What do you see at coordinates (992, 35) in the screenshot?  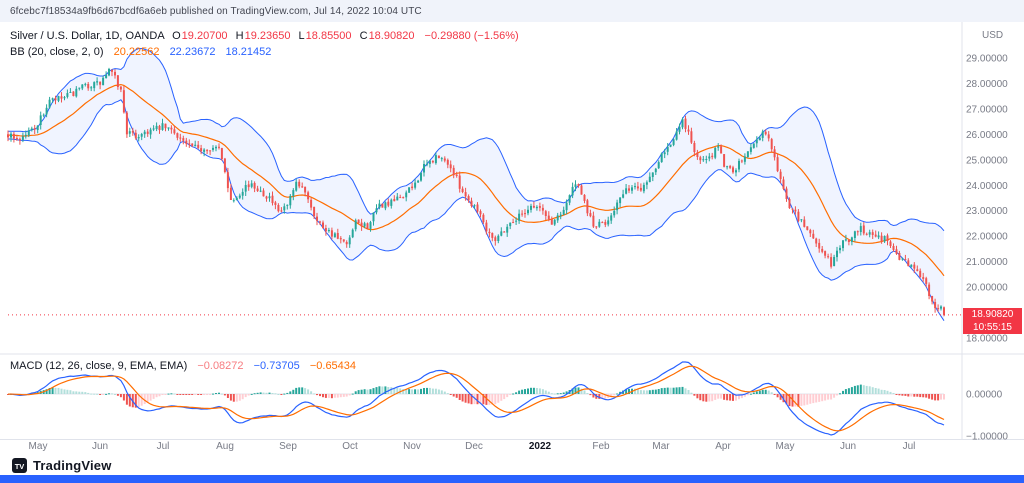 I see `price-axis-unit: USD` at bounding box center [992, 35].